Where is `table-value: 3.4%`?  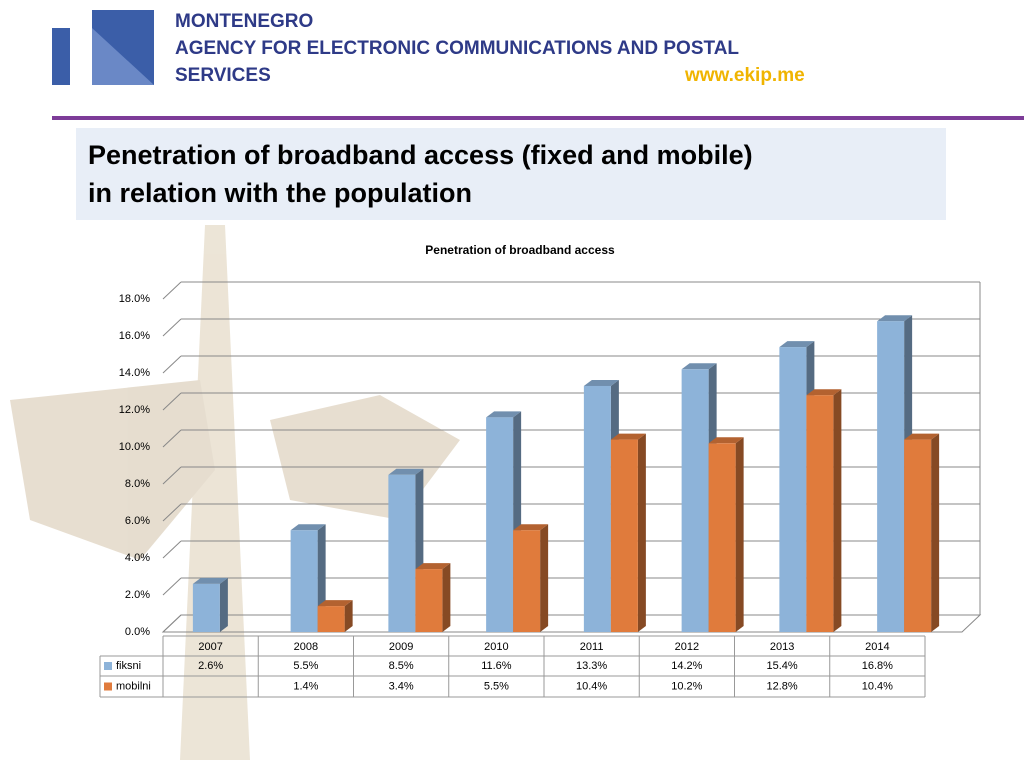
table-value: 3.4% is located at coordinates (401, 686).